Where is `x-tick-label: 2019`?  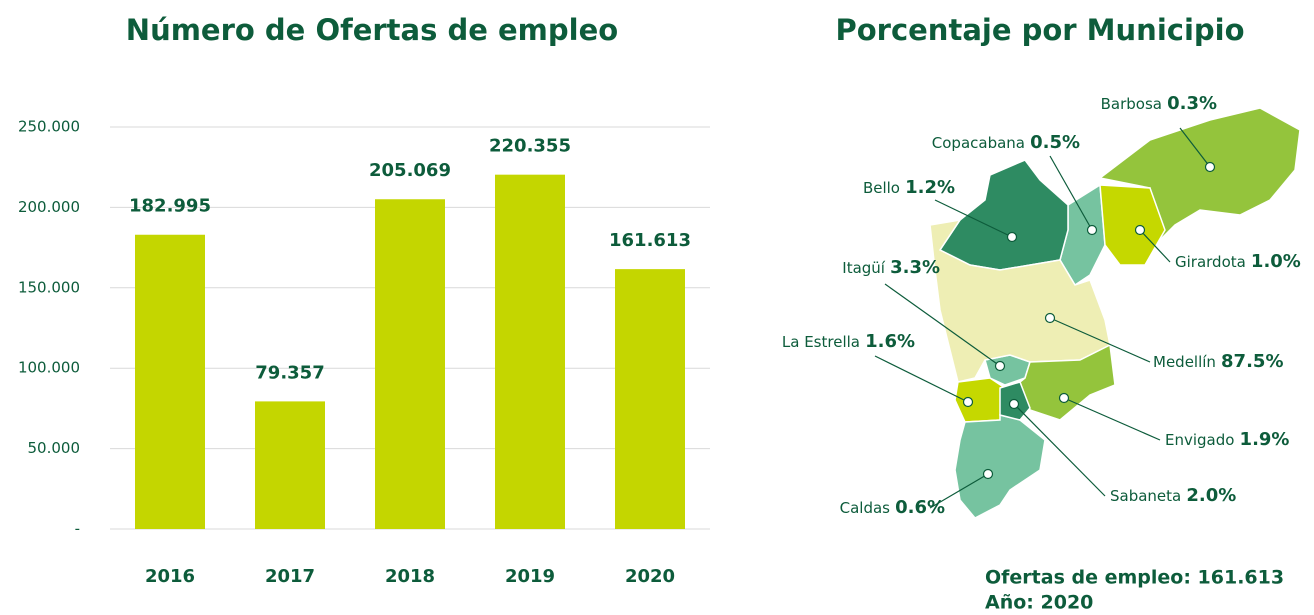 x-tick-label: 2019 is located at coordinates (530, 576).